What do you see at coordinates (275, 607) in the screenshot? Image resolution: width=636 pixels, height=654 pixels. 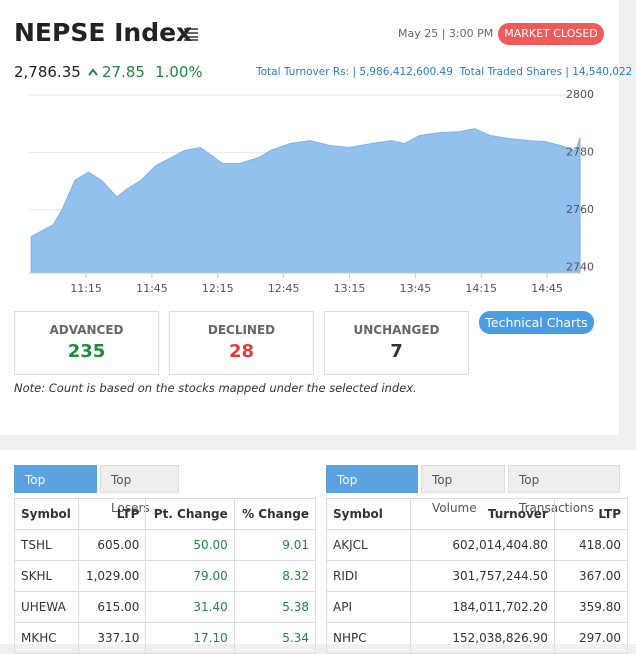 I see `cell: 5.38` at bounding box center [275, 607].